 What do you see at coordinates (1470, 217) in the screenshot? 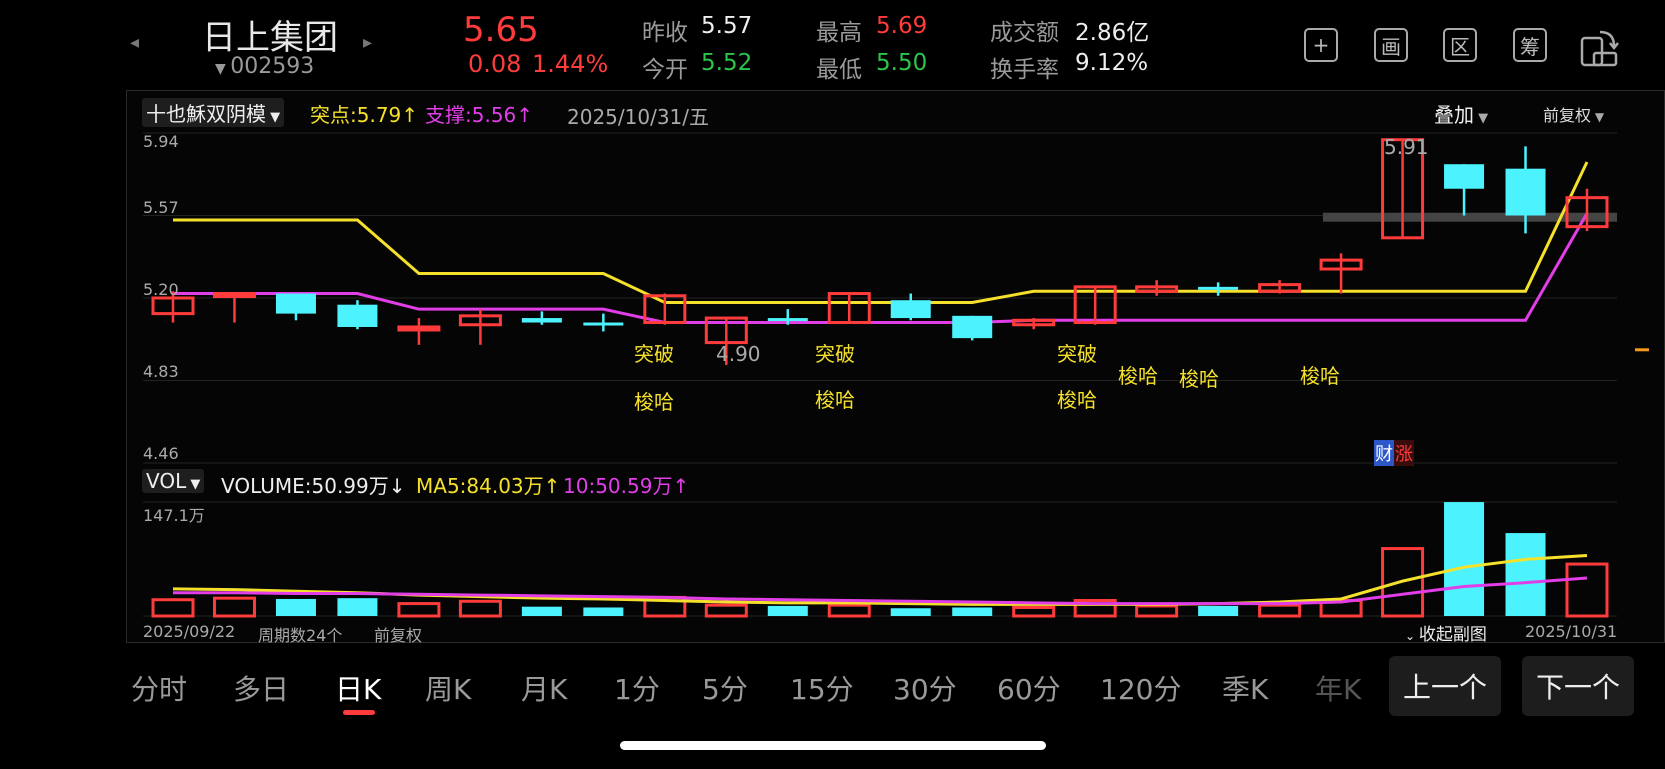
I see `support-zone` at bounding box center [1470, 217].